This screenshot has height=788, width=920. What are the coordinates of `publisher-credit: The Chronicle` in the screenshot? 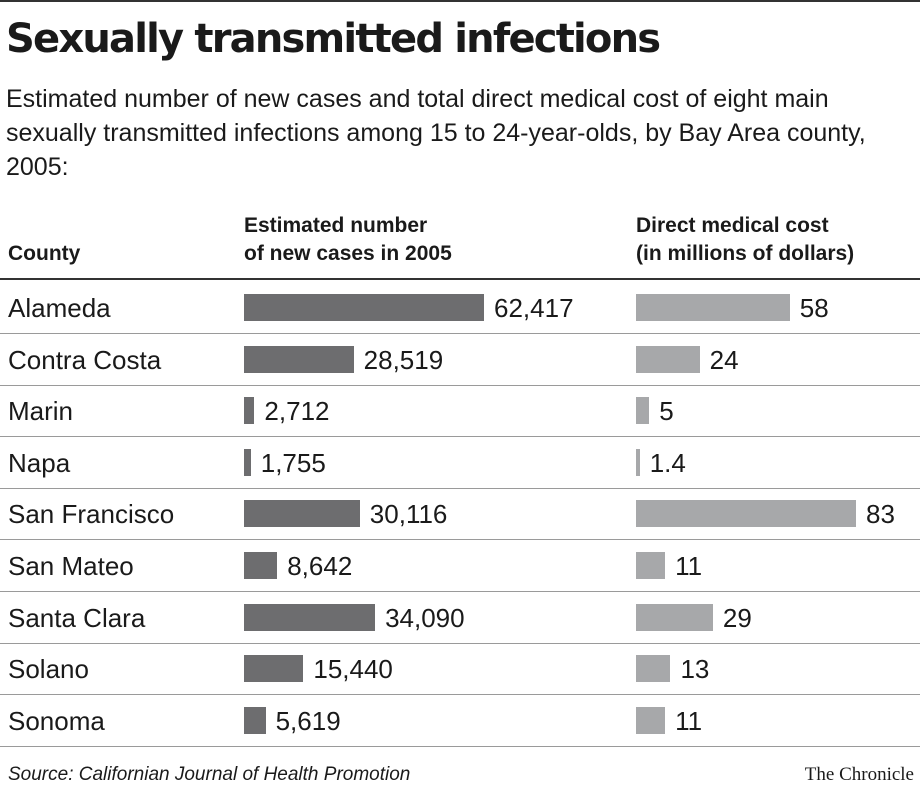 It's located at (859, 774).